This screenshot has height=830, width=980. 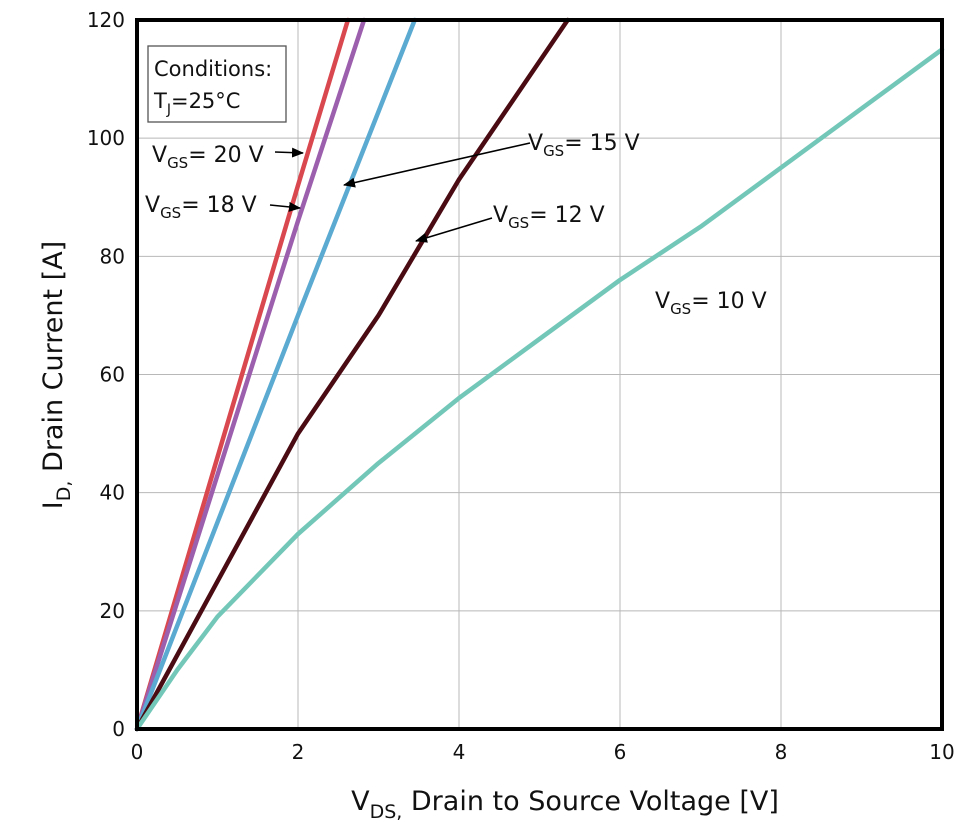 I want to click on x-axis-title: VDS, Drain to Source Voltage [V], so click(x=565, y=804).